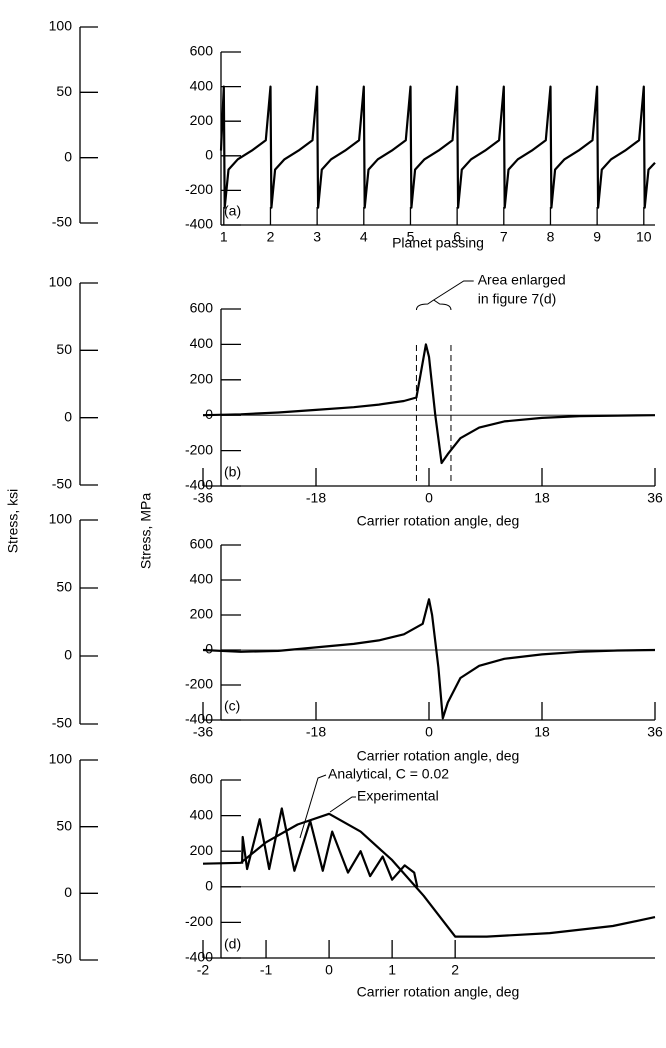 Image resolution: width=666 pixels, height=1048 pixels. Describe the element at coordinates (232, 211) in the screenshot. I see `panel-label: (a)` at that location.